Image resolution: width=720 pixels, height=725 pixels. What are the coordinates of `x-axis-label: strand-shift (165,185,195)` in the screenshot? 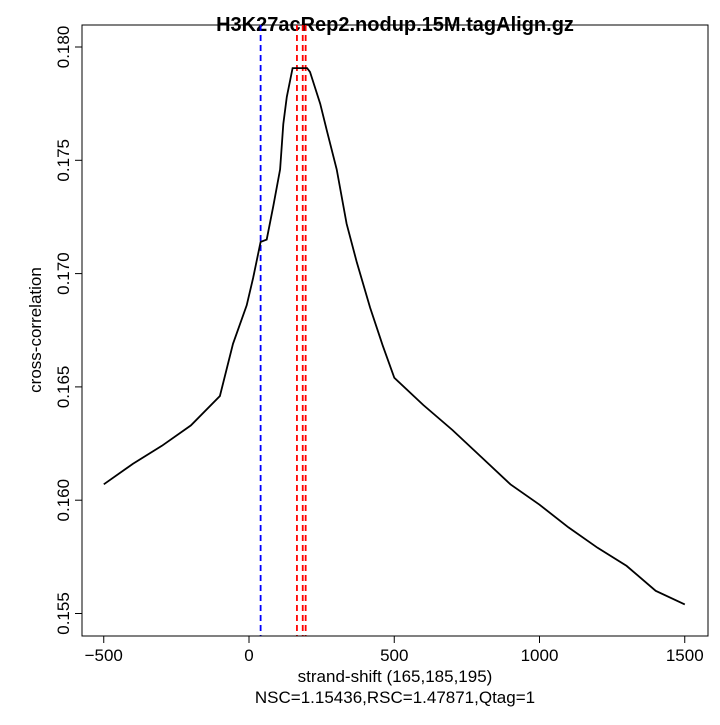 It's located at (395, 676).